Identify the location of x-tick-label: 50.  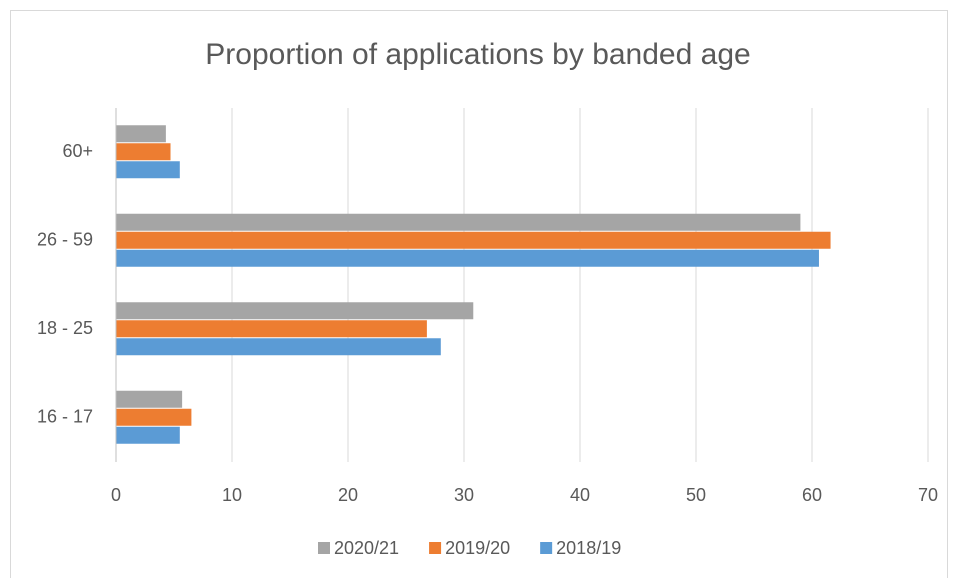
(696, 495).